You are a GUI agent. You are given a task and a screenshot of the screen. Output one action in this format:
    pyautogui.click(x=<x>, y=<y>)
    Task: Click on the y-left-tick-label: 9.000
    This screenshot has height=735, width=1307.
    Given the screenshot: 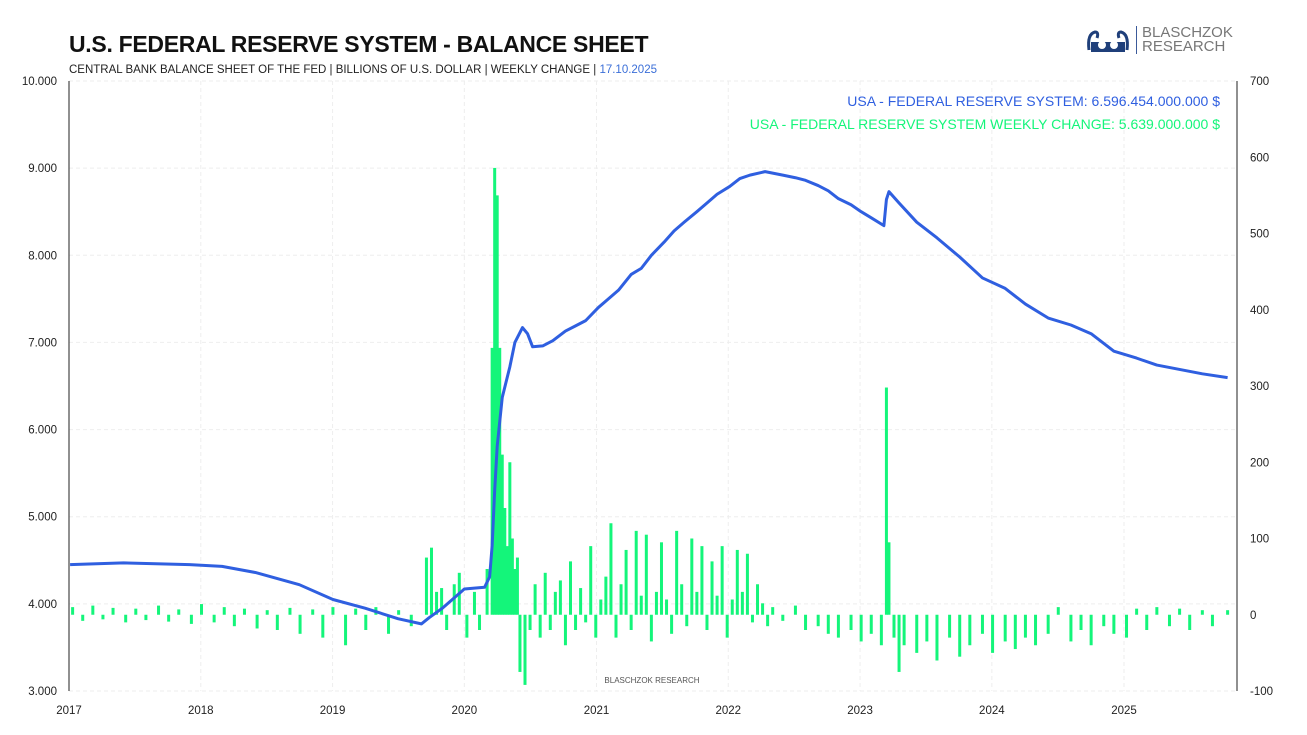 What is the action you would take?
    pyautogui.click(x=42, y=169)
    